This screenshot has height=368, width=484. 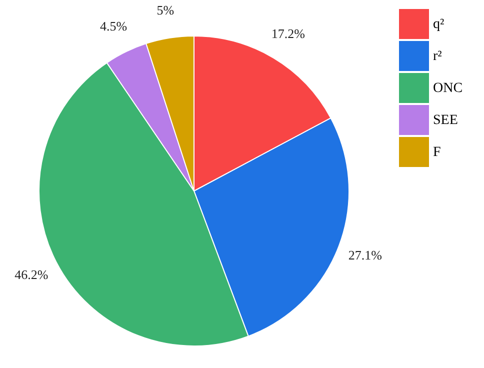 What do you see at coordinates (31, 274) in the screenshot?
I see `data-label: 46.2%` at bounding box center [31, 274].